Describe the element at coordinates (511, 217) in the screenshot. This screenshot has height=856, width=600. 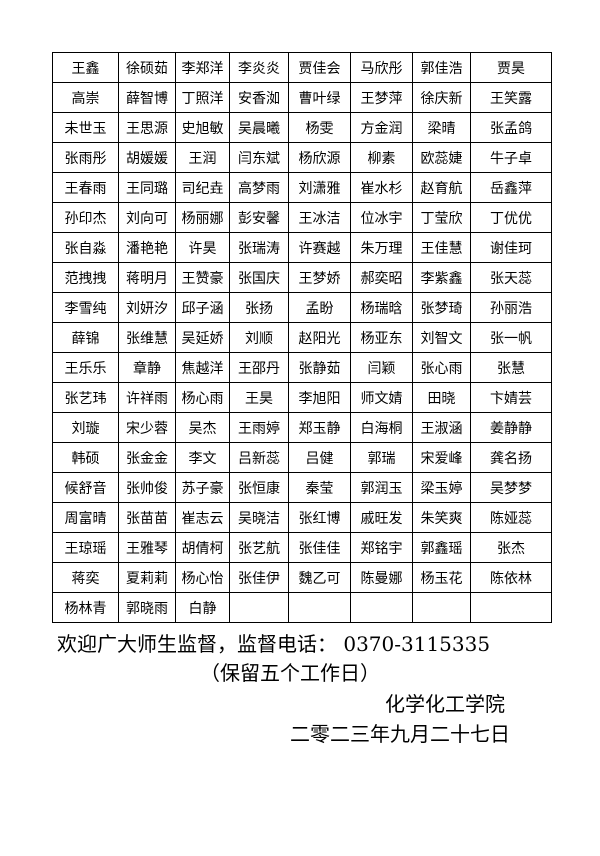
I see `name-cell: 丁优优` at that location.